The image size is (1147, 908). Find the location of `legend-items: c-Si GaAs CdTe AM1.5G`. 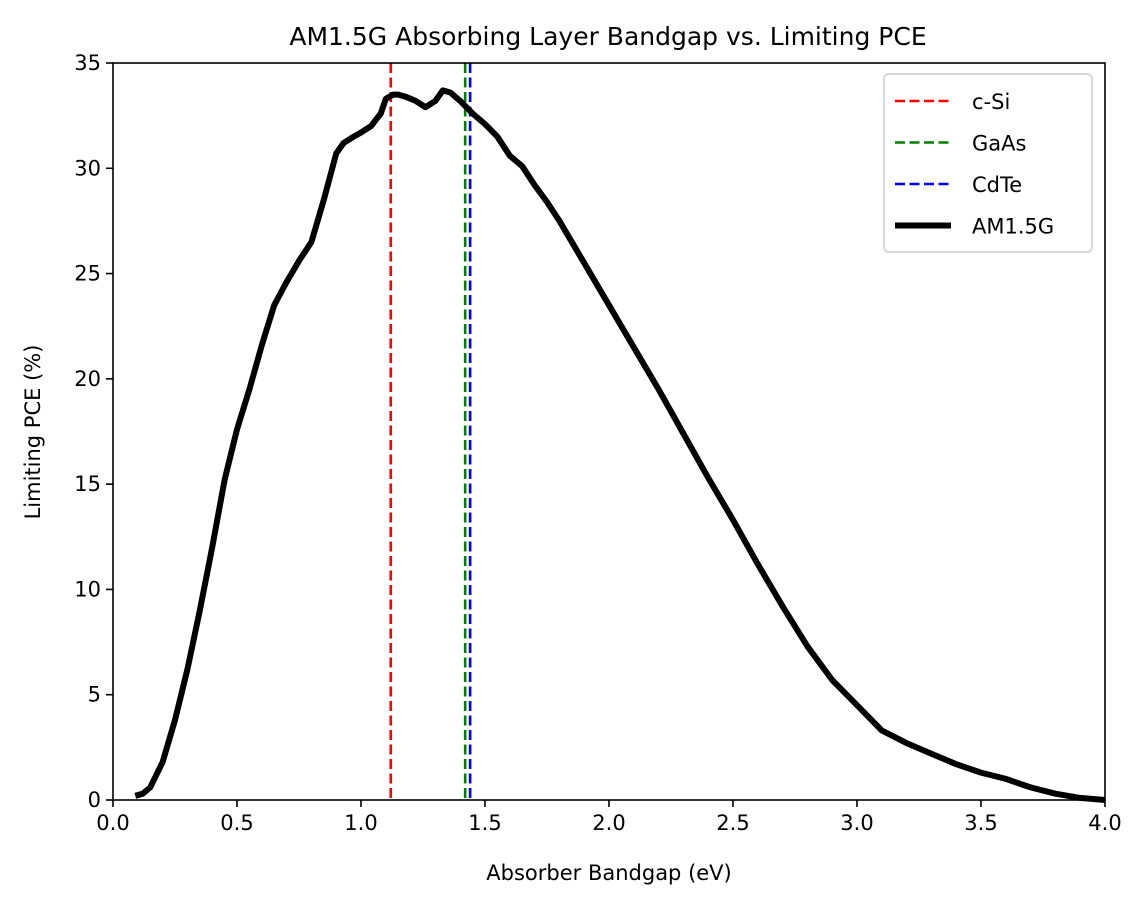

legend-items: c-Si GaAs CdTe AM1.5G is located at coordinates (974, 164).